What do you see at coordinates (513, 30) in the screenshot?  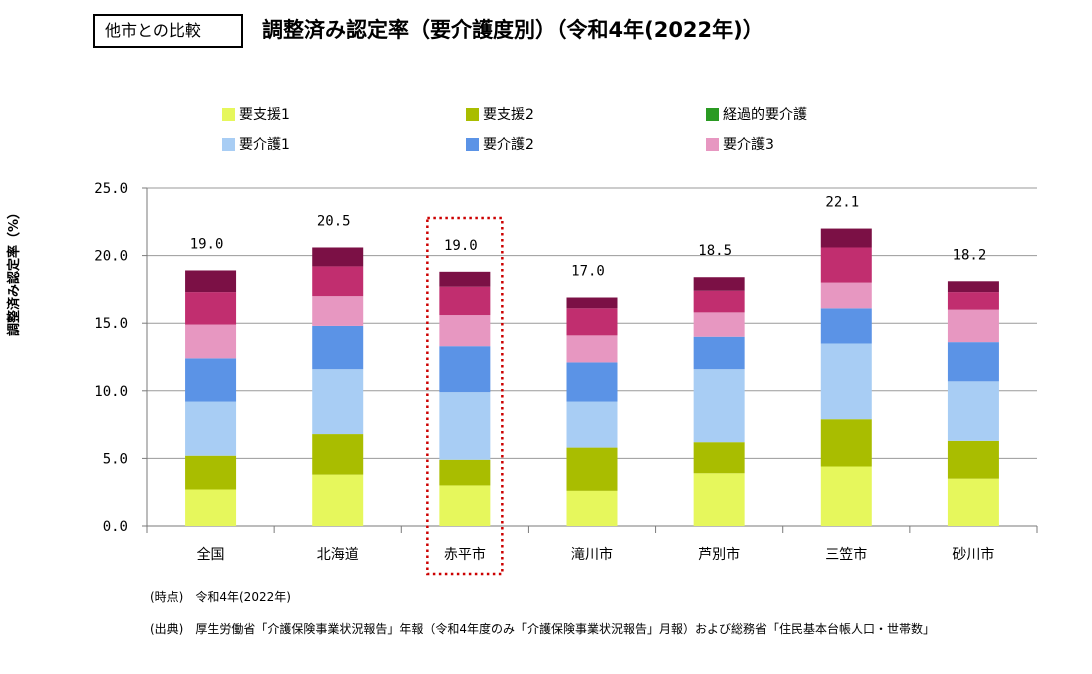 I see `page-title: 調整済み認定率（要介護度別）（令和4年(2022年)）` at bounding box center [513, 30].